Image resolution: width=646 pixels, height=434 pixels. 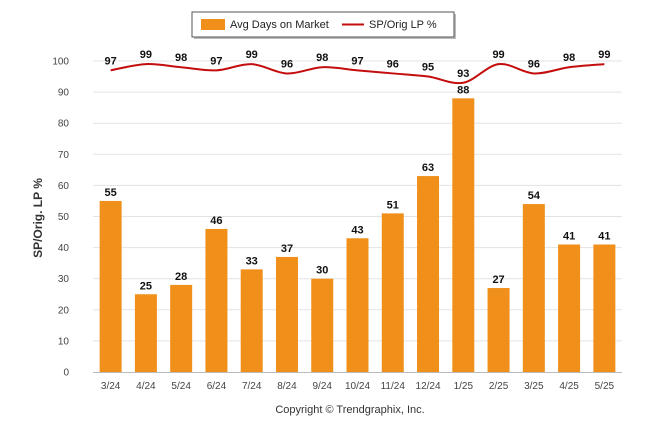 I want to click on sp-orig-line, so click(x=357, y=74).